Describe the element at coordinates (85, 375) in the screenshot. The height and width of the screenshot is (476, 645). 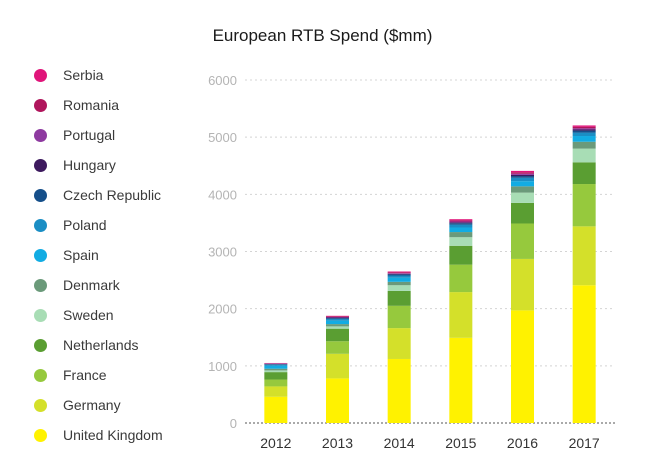
I see `legend-label: France` at that location.